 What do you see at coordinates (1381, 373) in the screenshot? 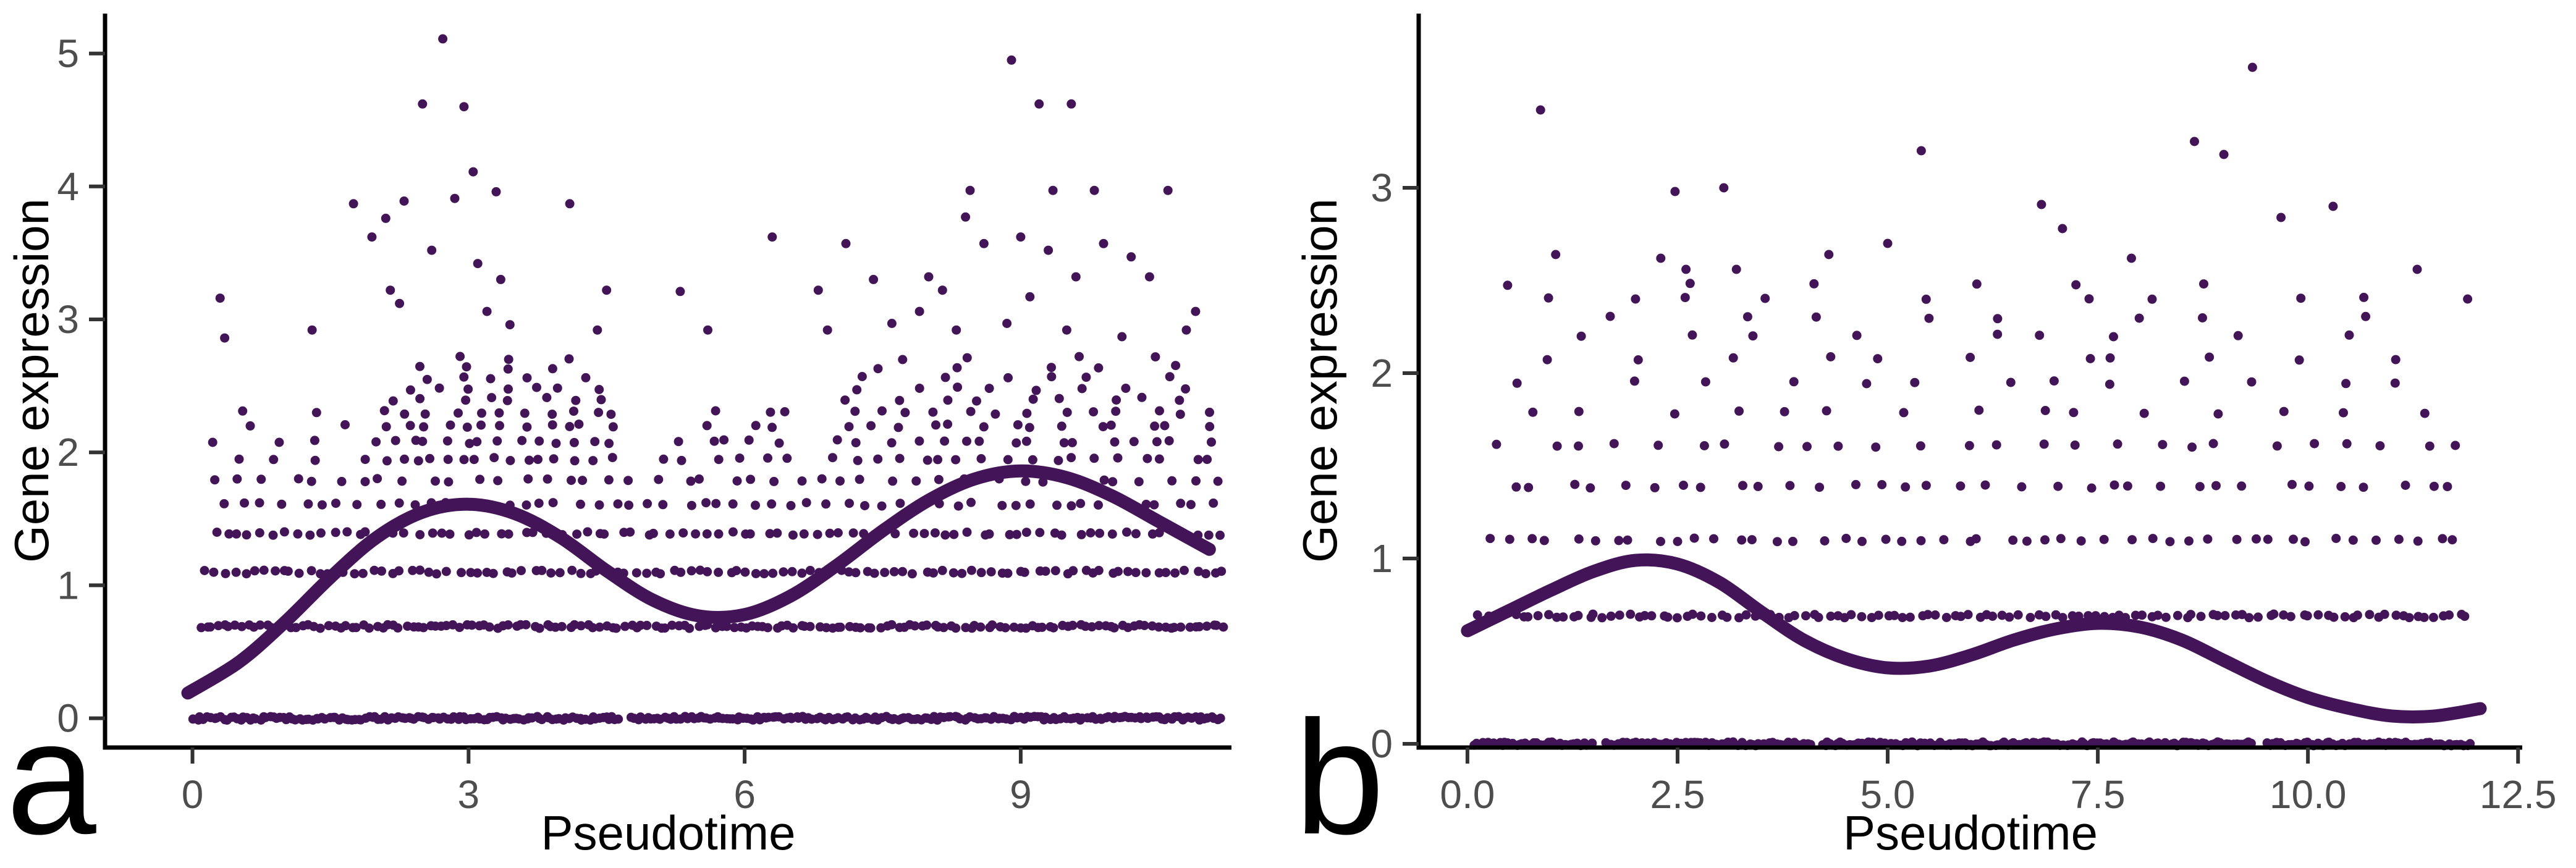
I see `y-tick-label: 2` at bounding box center [1381, 373].